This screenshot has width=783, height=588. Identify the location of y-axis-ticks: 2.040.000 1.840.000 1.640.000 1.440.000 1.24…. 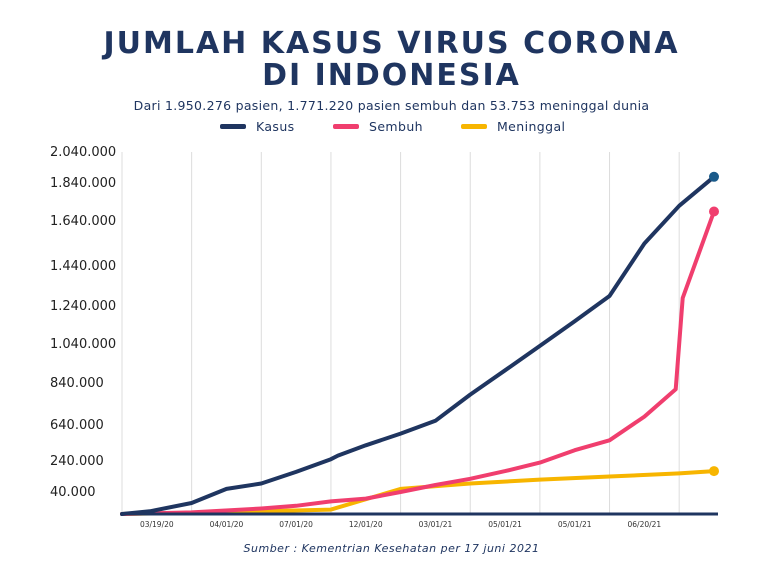
(83, 322).